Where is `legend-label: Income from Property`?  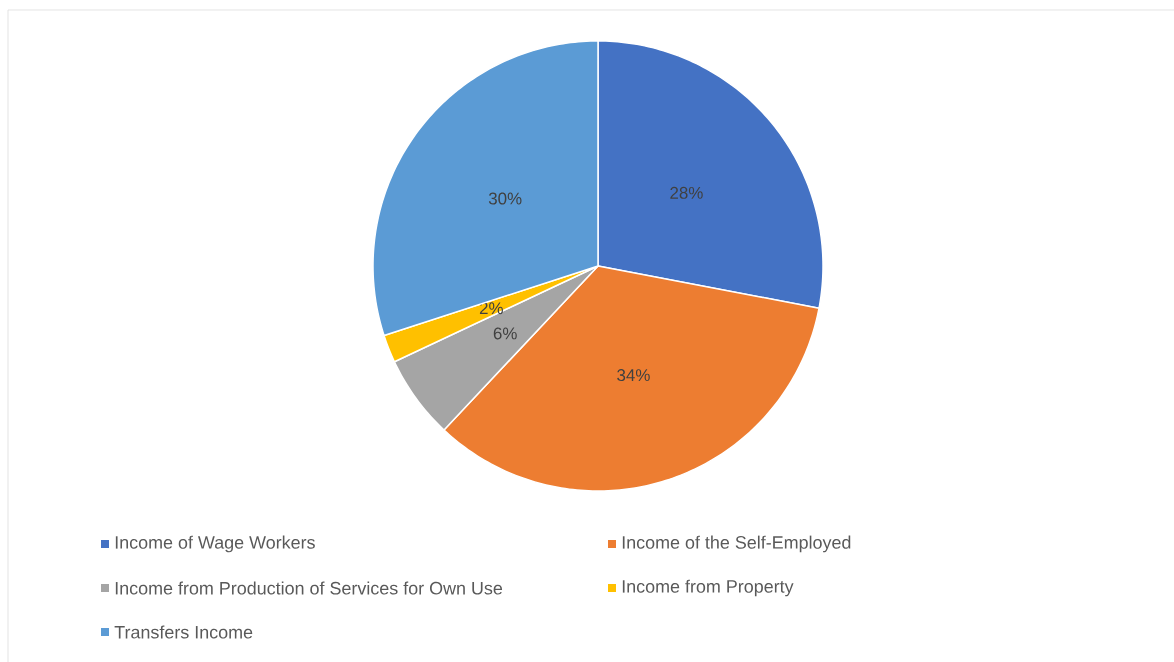
legend-label: Income from Property is located at coordinates (708, 588).